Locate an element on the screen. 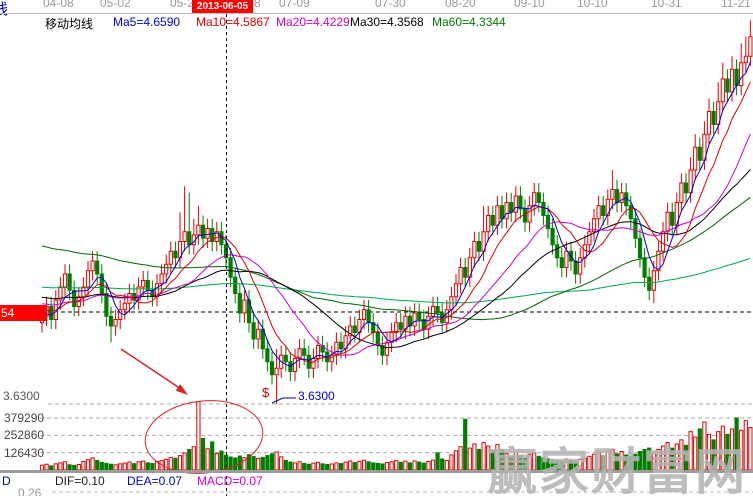 The width and height of the screenshot is (753, 496). volume-axis-label: 252860 is located at coordinates (24, 435).